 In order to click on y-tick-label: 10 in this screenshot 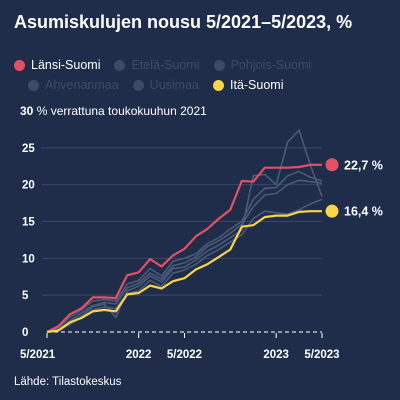, I will do `click(28, 259)`.